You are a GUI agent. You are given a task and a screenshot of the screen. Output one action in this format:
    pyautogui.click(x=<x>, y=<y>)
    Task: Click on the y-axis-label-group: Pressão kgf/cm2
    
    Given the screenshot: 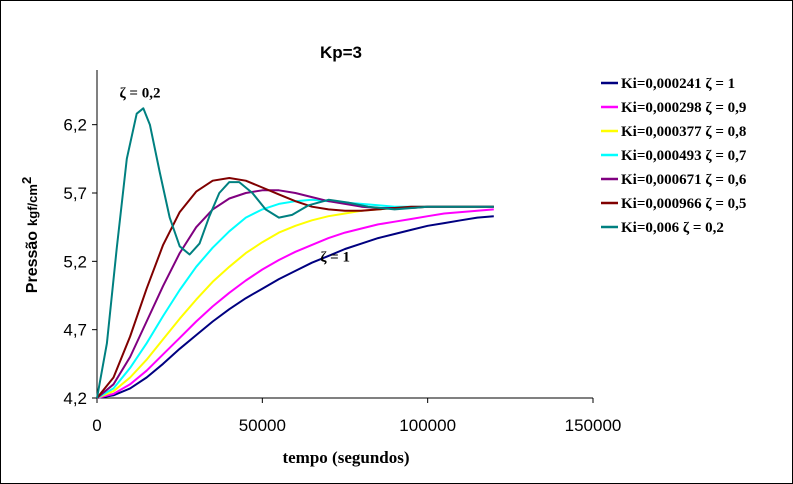 What is the action you would take?
    pyautogui.click(x=30, y=235)
    